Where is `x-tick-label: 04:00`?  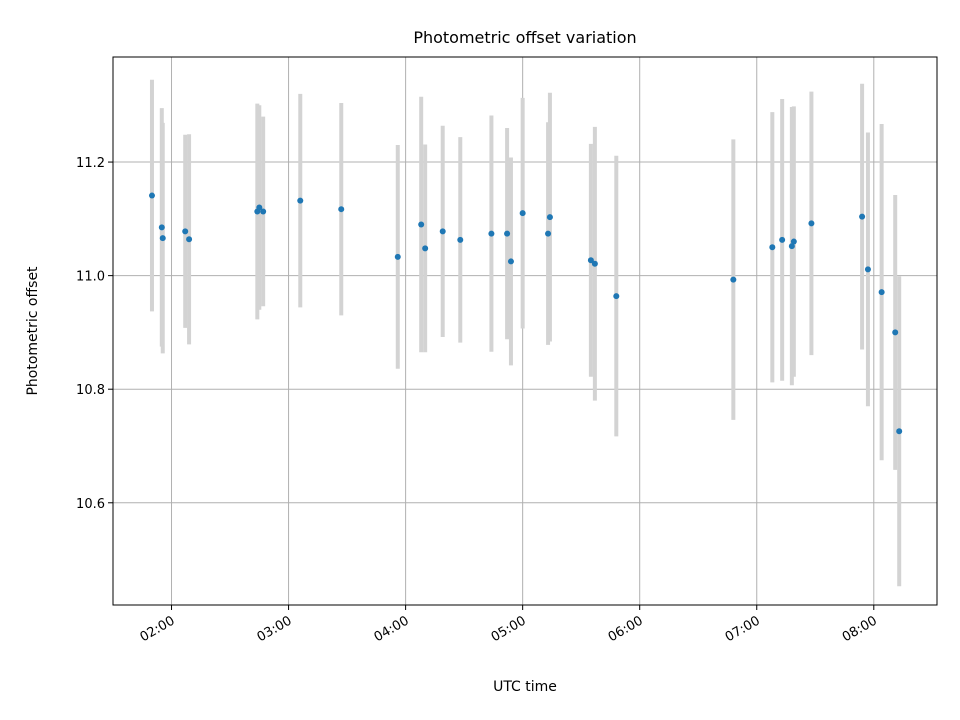 x-tick-label: 04:00 is located at coordinates (392, 629).